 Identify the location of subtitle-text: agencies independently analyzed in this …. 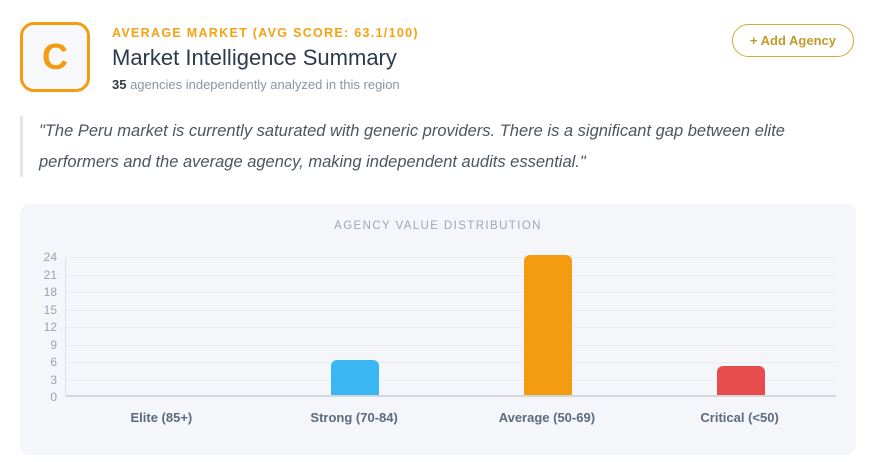
(263, 84).